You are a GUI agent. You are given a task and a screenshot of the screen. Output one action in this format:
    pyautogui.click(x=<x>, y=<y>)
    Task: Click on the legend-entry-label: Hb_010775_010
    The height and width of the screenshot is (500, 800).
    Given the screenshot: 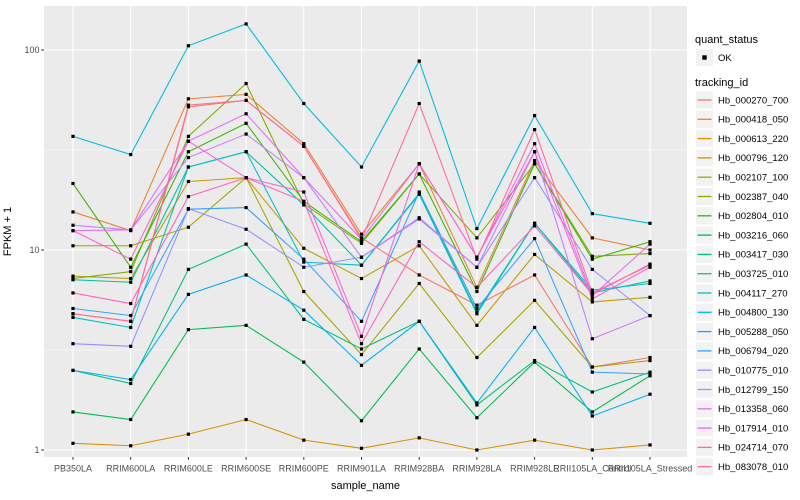 What is the action you would take?
    pyautogui.click(x=753, y=371)
    